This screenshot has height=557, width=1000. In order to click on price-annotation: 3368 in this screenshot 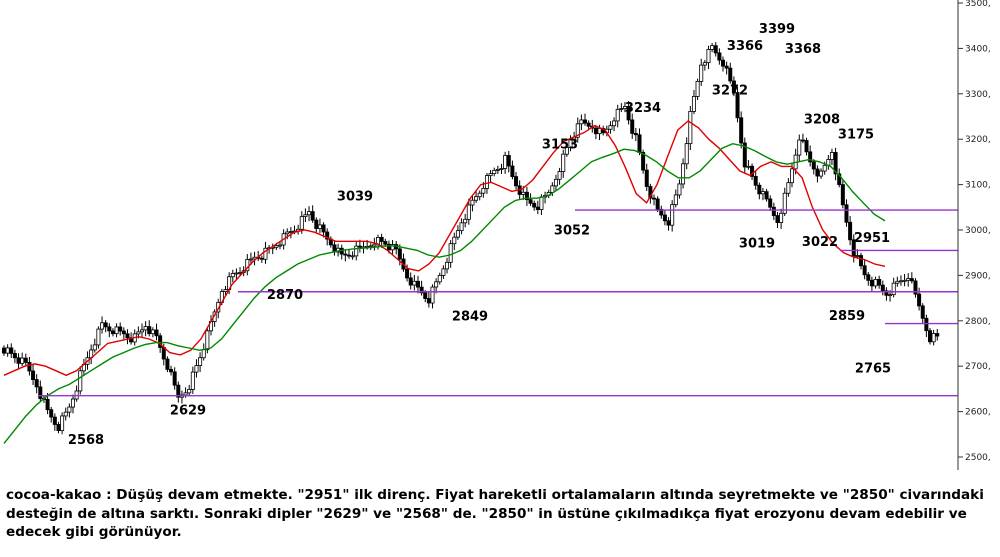, I will do `click(803, 49)`.